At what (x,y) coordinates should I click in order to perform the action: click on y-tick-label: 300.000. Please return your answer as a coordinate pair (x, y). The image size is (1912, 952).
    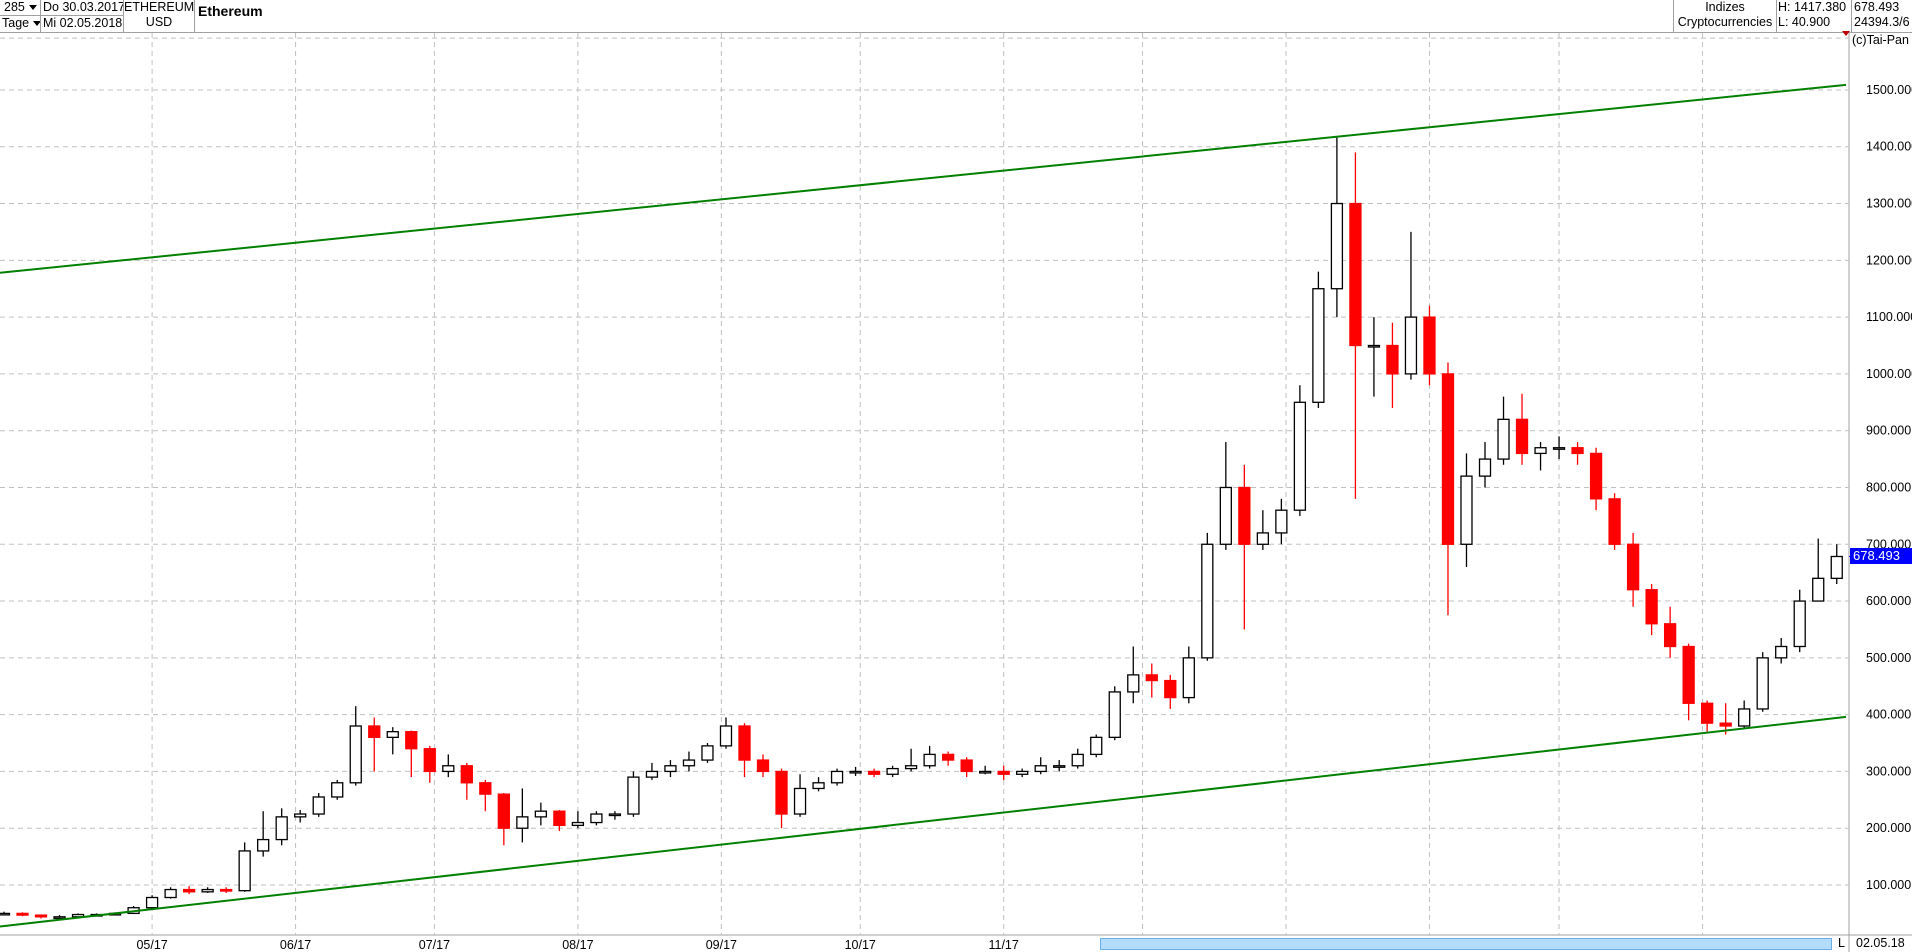
    Looking at the image, I should click on (1888, 771).